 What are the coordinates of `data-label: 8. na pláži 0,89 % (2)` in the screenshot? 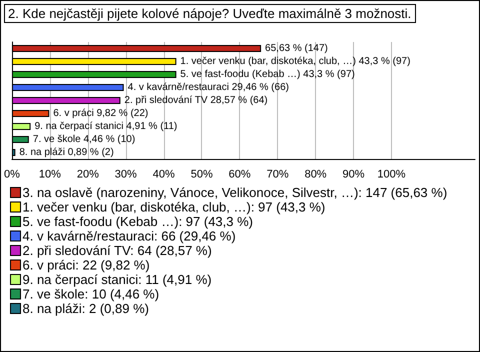 It's located at (66, 152).